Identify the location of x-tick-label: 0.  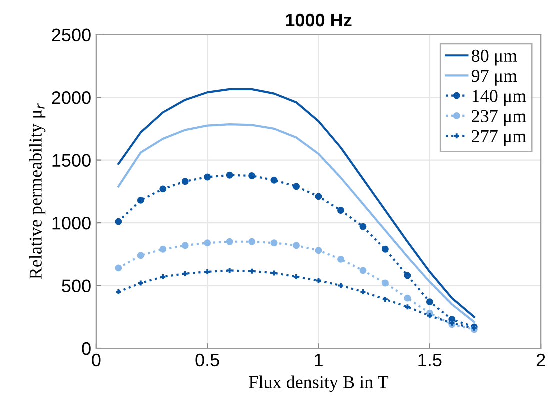
(96, 360).